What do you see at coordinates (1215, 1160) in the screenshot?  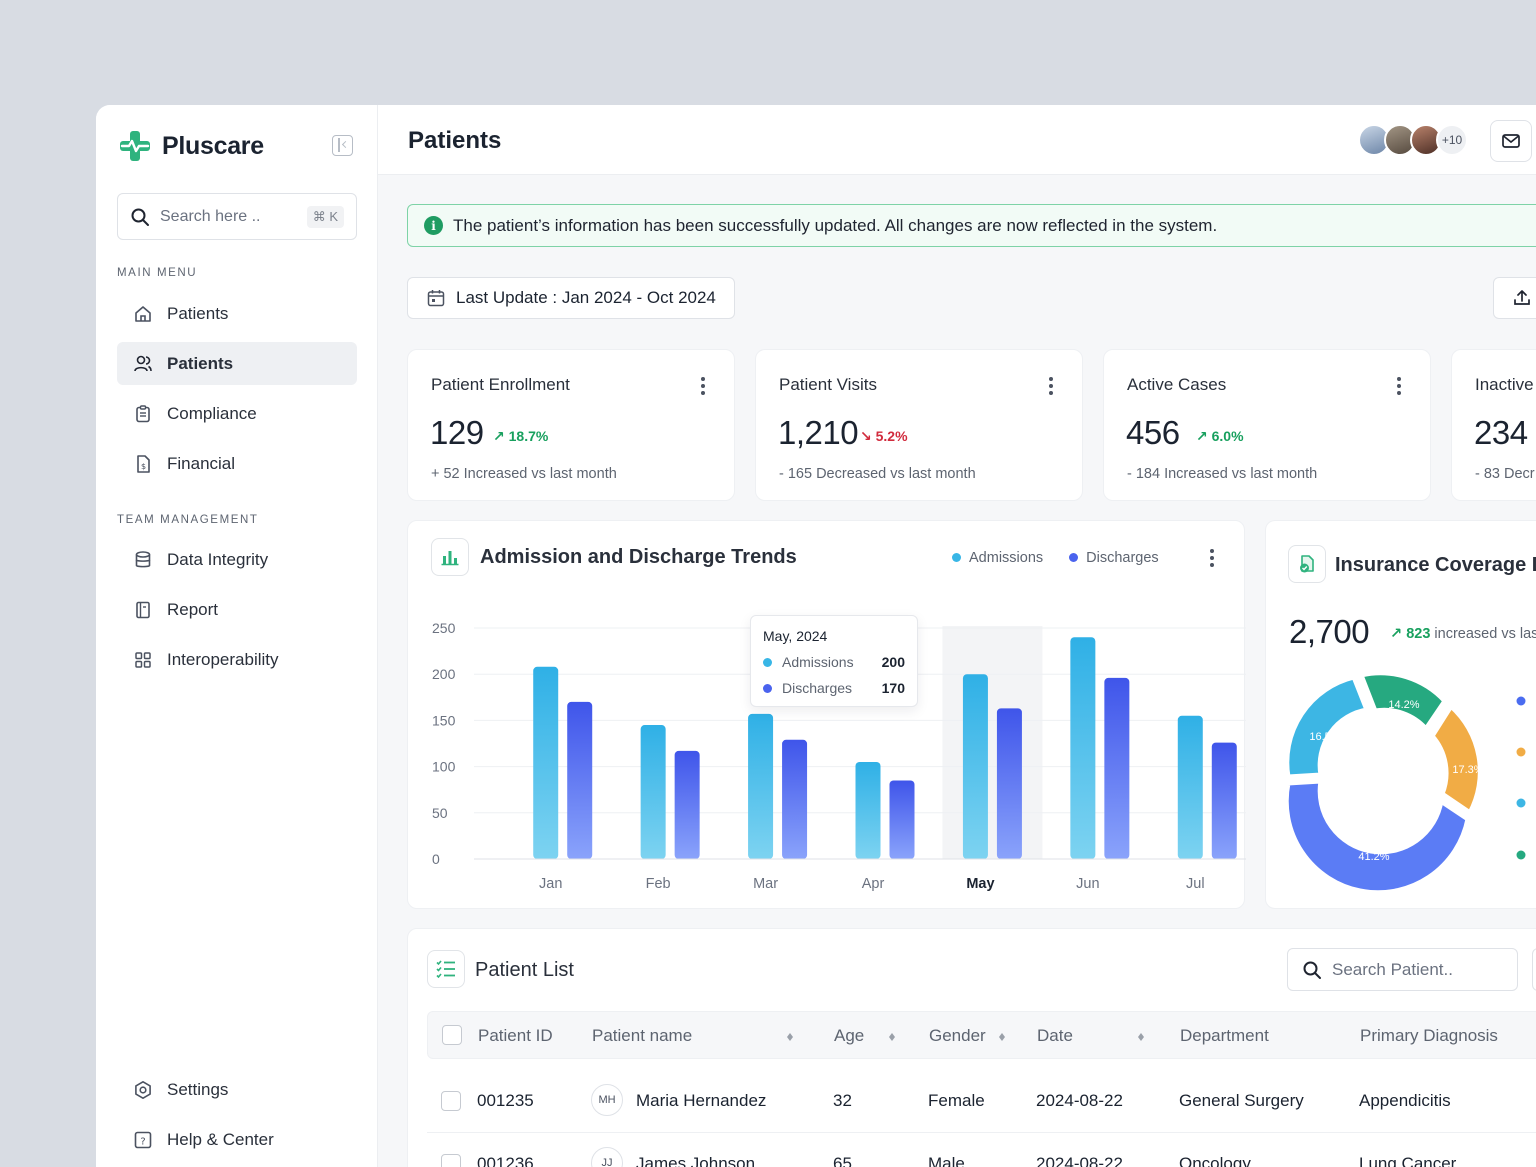 I see `cell-department: Oncology` at bounding box center [1215, 1160].